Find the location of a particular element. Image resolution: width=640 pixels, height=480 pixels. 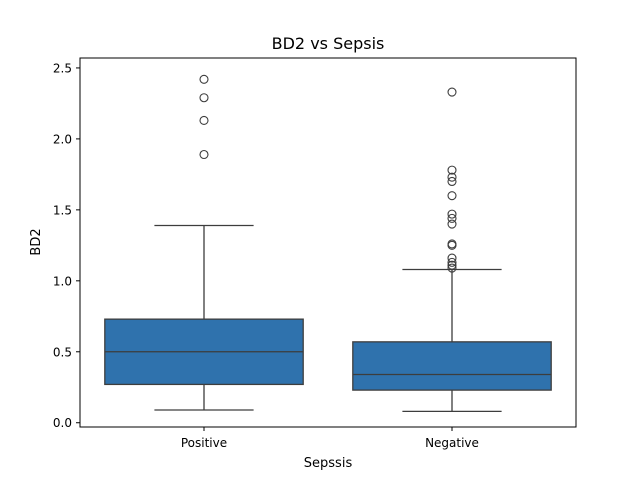

x-axis-label: Sepssis is located at coordinates (328, 463).